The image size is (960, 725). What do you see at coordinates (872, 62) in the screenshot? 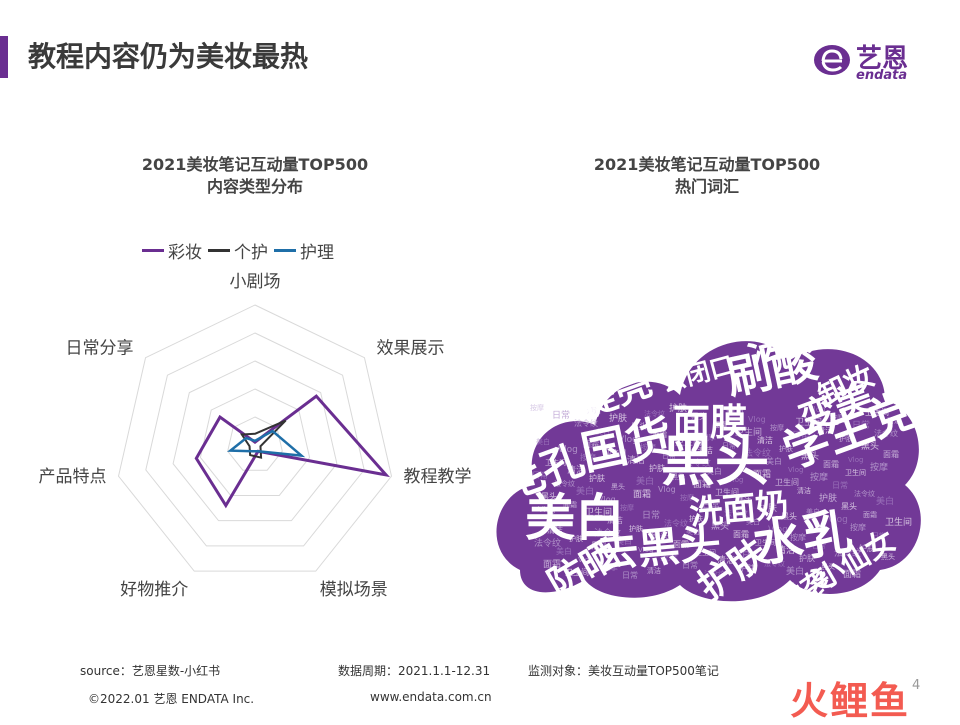
I see `endata-logo: 艺恩 endata` at bounding box center [872, 62].